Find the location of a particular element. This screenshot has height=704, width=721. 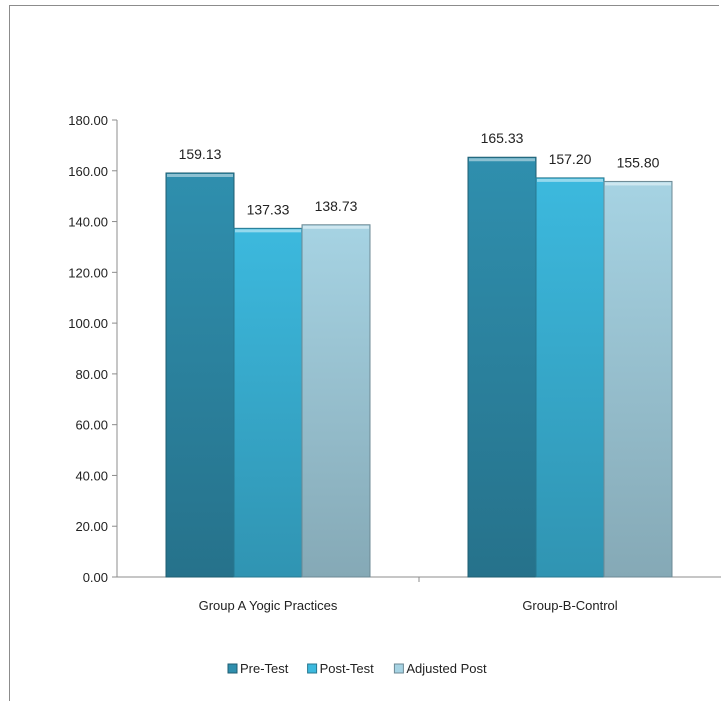

data-label: 155.80 is located at coordinates (638, 162).